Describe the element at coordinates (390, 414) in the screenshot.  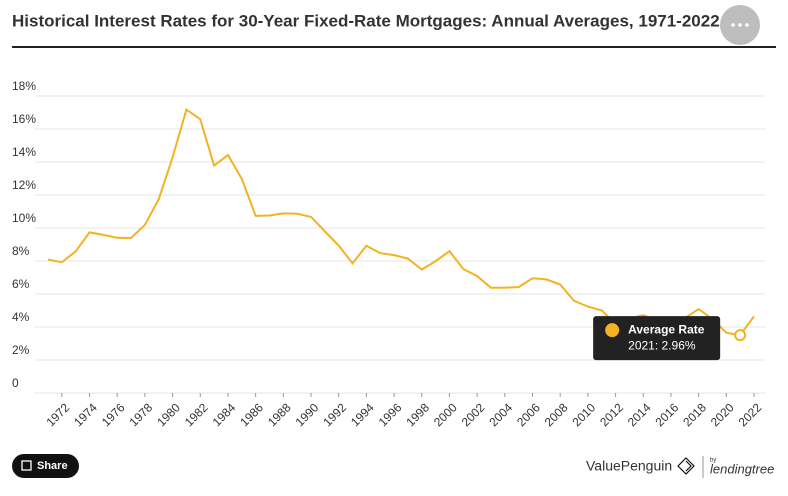
I see `x-tick-label: 1996` at that location.